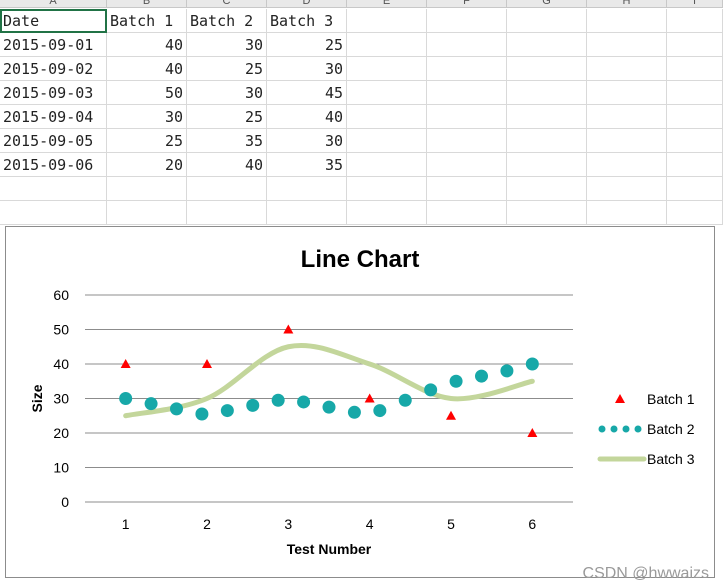  I want to click on data-cell: 2015-09-04, so click(53, 117).